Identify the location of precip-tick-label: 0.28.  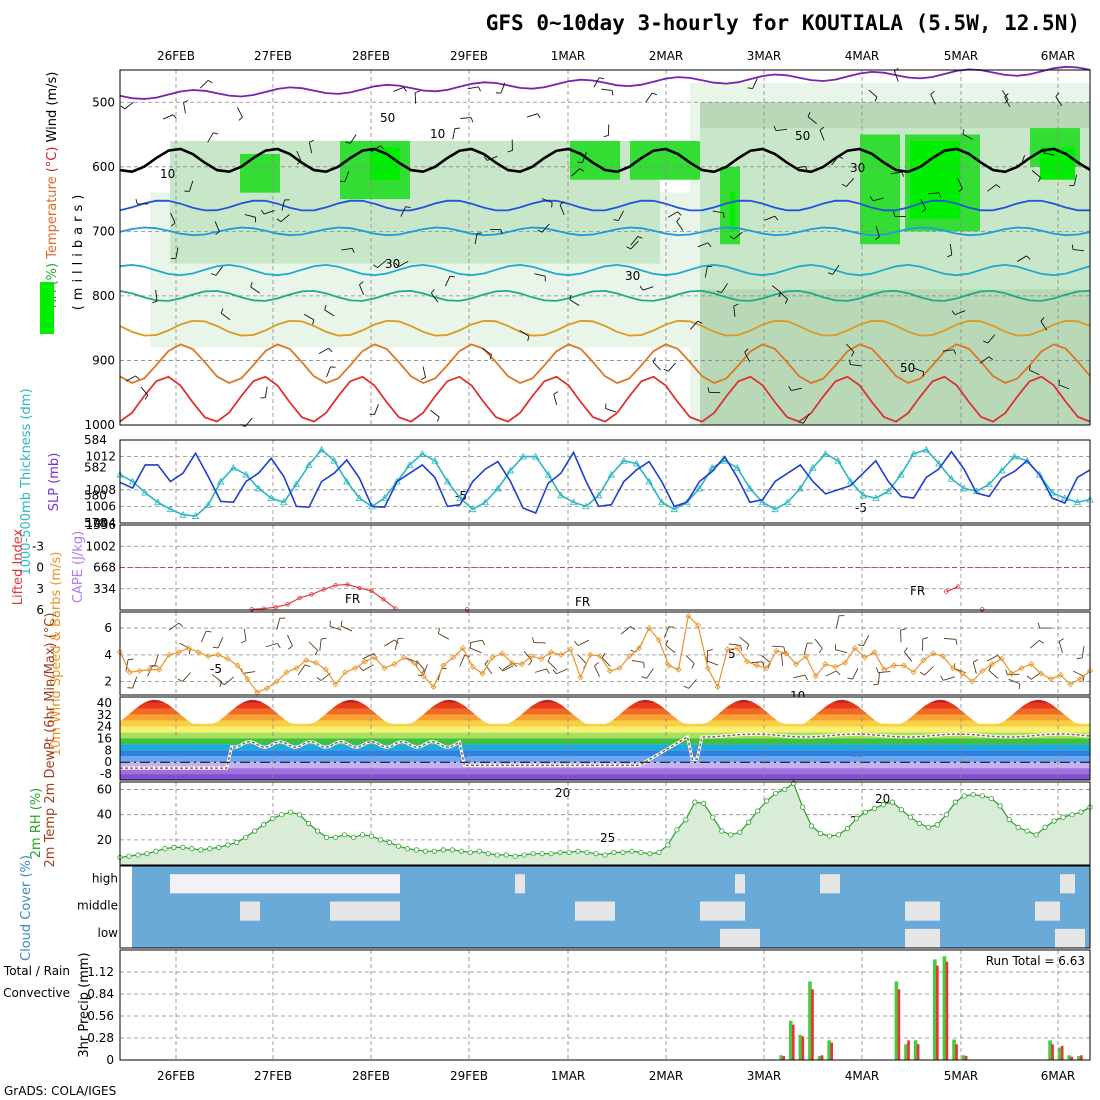
(100, 1038).